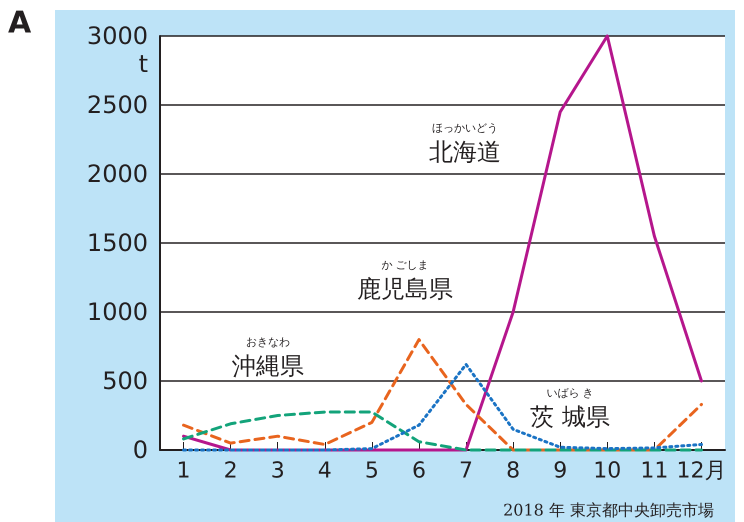 The image size is (744, 522). What do you see at coordinates (513, 471) in the screenshot?
I see `x-tick-label: 8` at bounding box center [513, 471].